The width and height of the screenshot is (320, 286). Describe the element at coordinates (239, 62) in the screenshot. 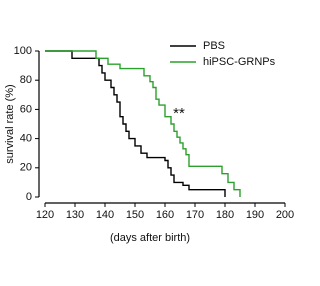

I see `legend-label: hiPSC-GRNPs` at that location.